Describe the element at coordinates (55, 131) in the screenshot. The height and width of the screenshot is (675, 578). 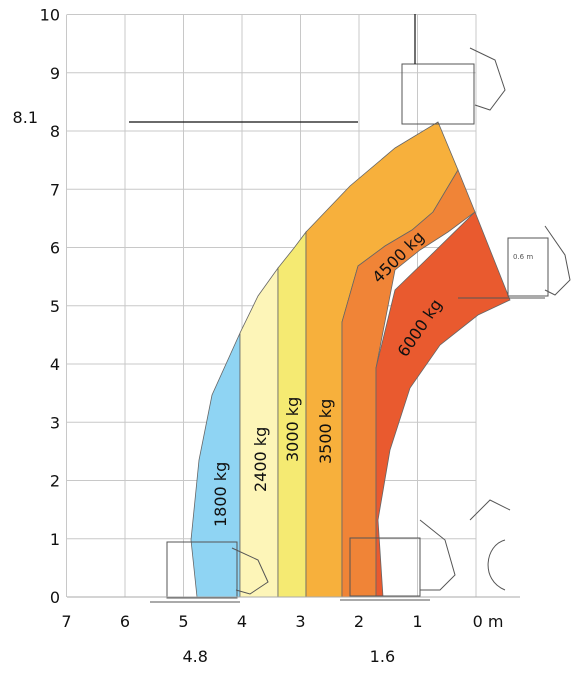
I see `y-tick-label: 8` at that location.